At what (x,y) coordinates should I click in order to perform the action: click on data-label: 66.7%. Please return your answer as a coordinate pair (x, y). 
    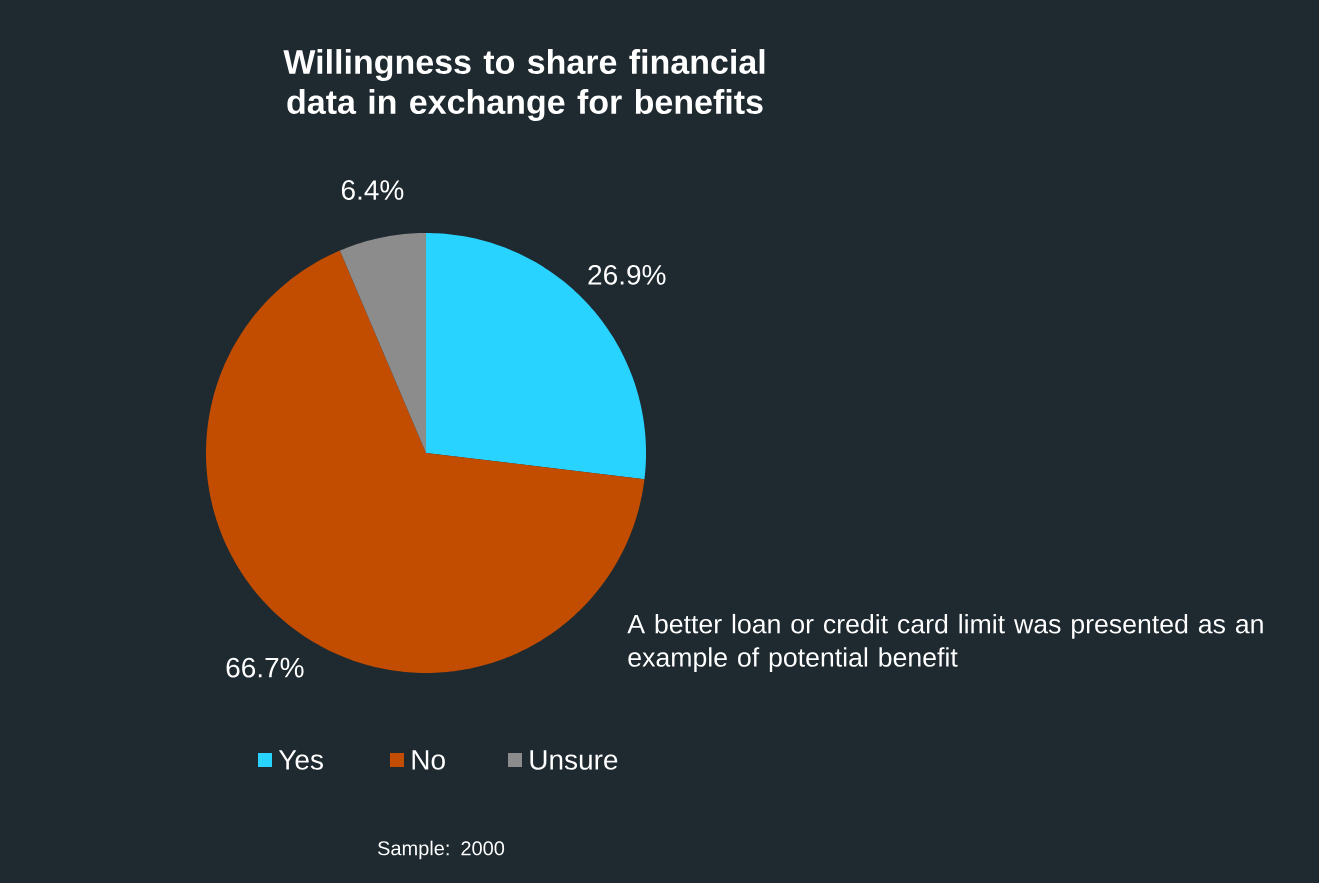
    Looking at the image, I should click on (265, 667).